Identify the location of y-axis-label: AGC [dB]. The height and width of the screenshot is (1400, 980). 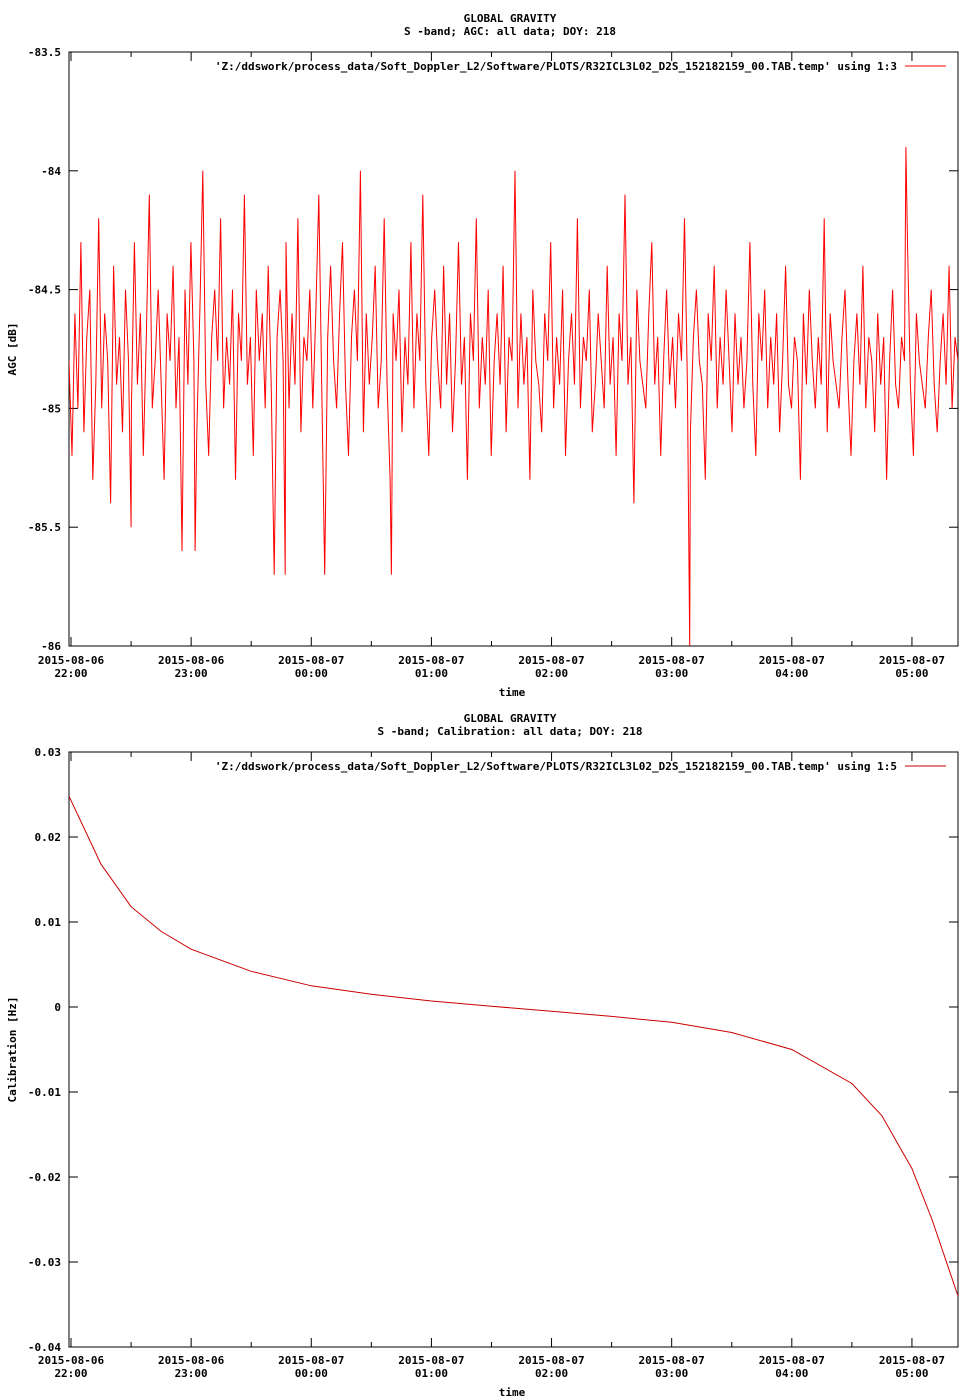
(12, 349).